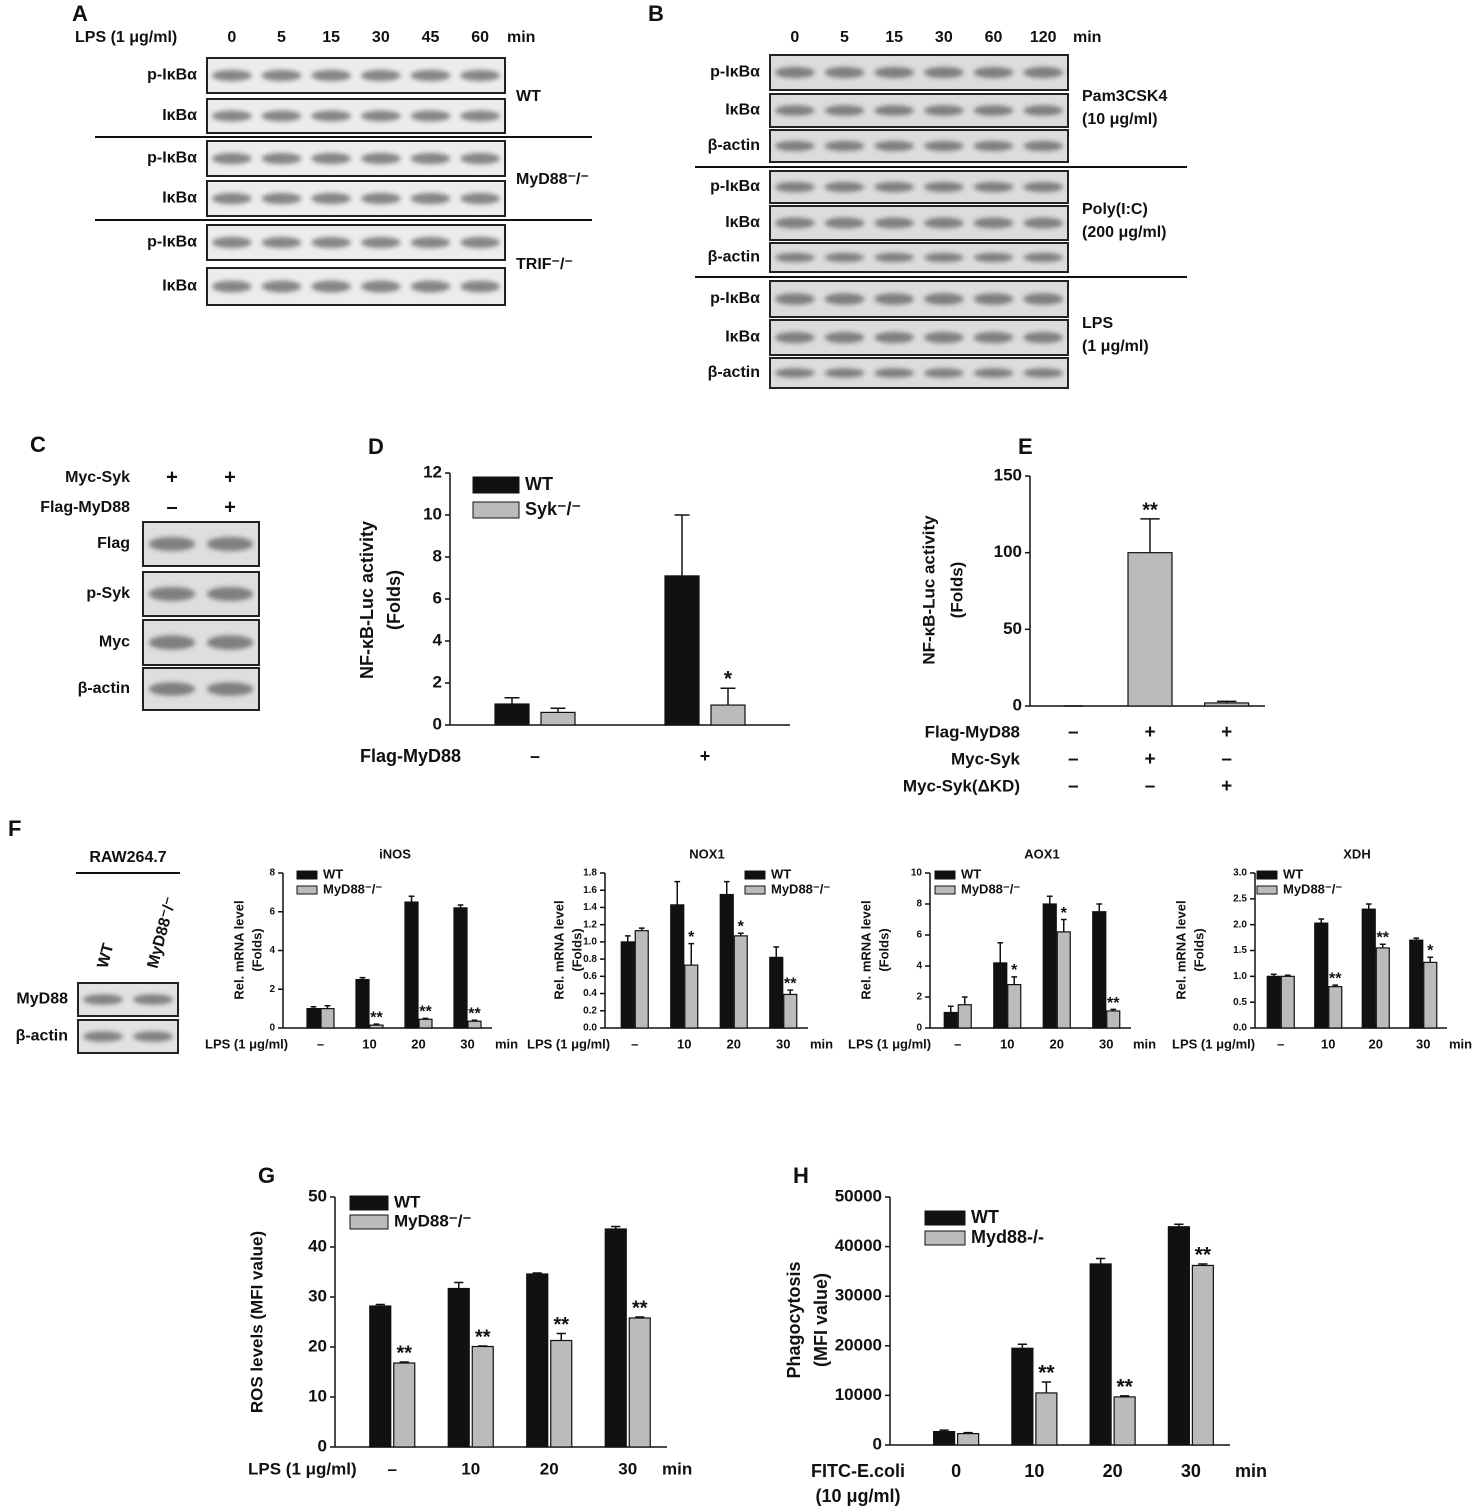 This screenshot has height=1509, width=1481. I want to click on x-tick-label: 10, so click(1034, 1471).